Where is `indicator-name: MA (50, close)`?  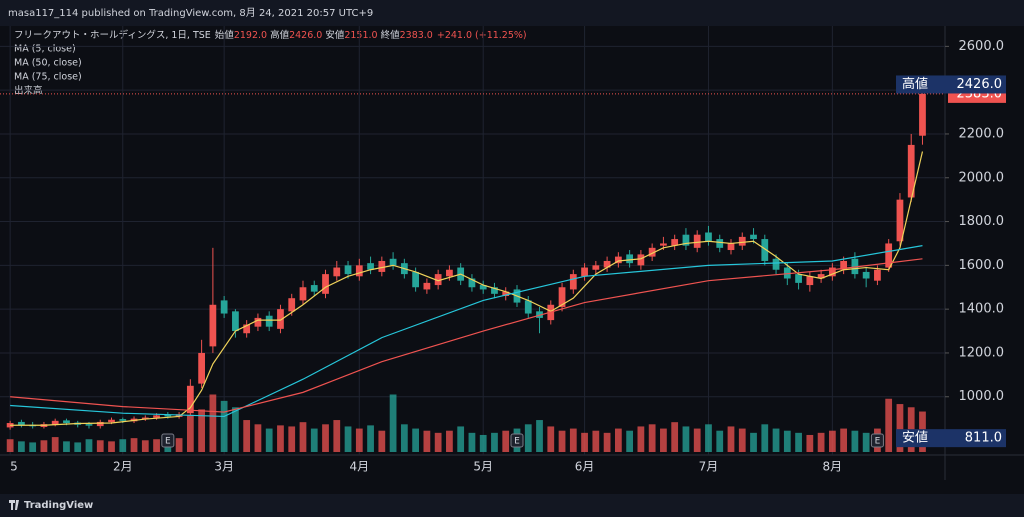 indicator-name: MA (50, close) is located at coordinates (48, 63).